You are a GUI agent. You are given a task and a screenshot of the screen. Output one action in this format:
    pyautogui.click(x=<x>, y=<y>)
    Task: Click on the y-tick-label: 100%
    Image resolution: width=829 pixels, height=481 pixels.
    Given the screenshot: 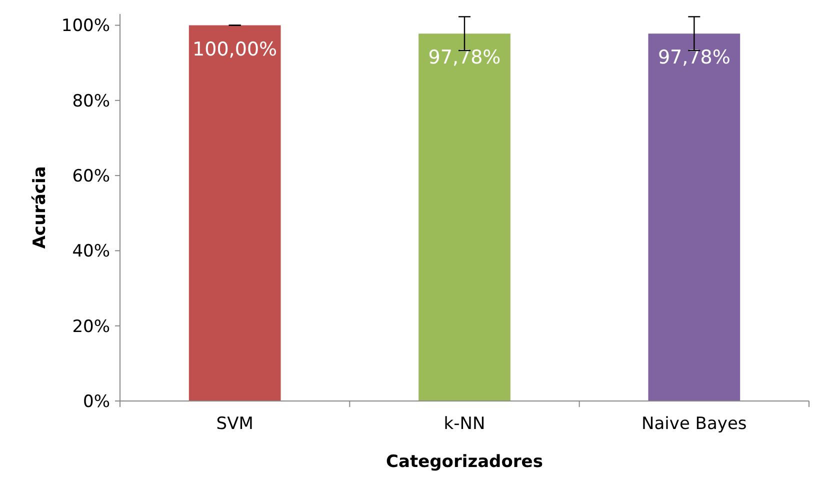 What is the action you would take?
    pyautogui.click(x=85, y=26)
    